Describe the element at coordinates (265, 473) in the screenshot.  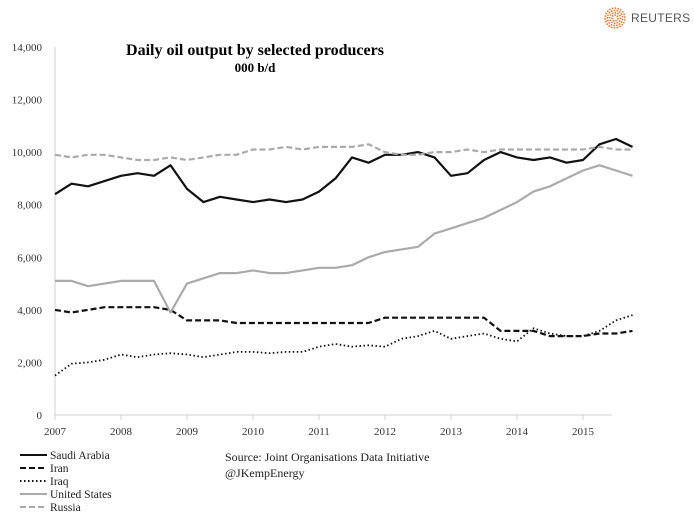
I see `author-handle: @JKempEnergy` at that location.